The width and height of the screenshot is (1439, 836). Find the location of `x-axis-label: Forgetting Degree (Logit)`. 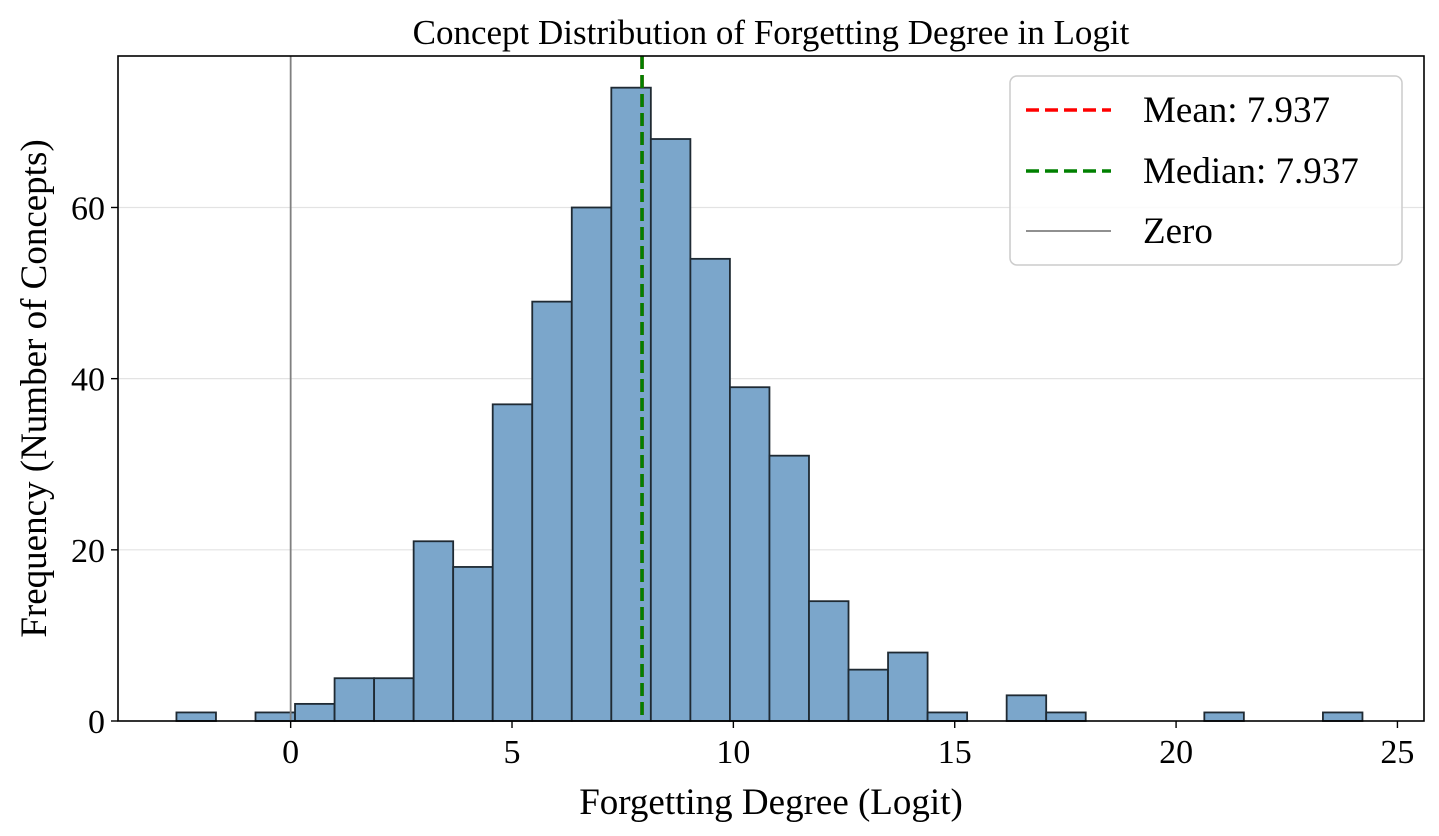

x-axis-label: Forgetting Degree (Logit) is located at coordinates (771, 802).